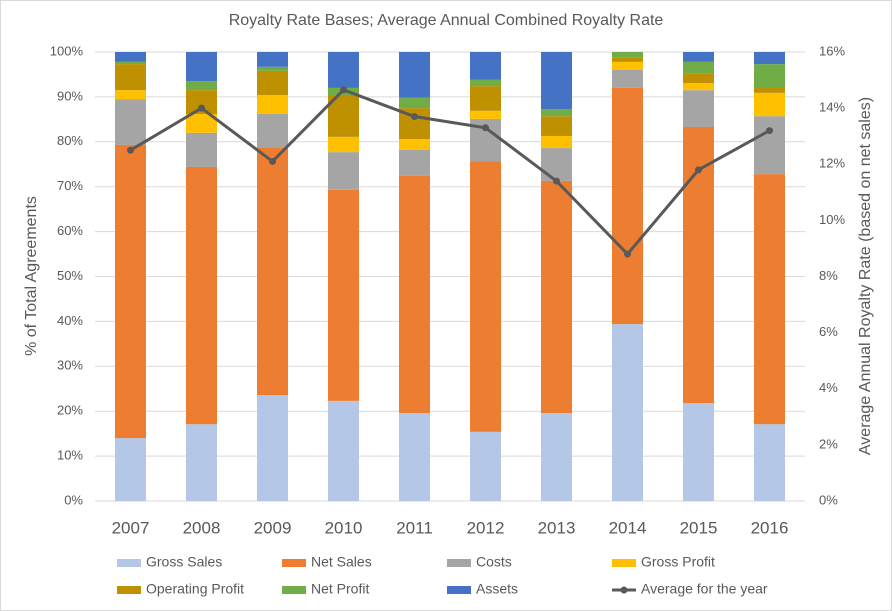  Describe the element at coordinates (704, 589) in the screenshot. I see `legend-label: Average for the year` at that location.